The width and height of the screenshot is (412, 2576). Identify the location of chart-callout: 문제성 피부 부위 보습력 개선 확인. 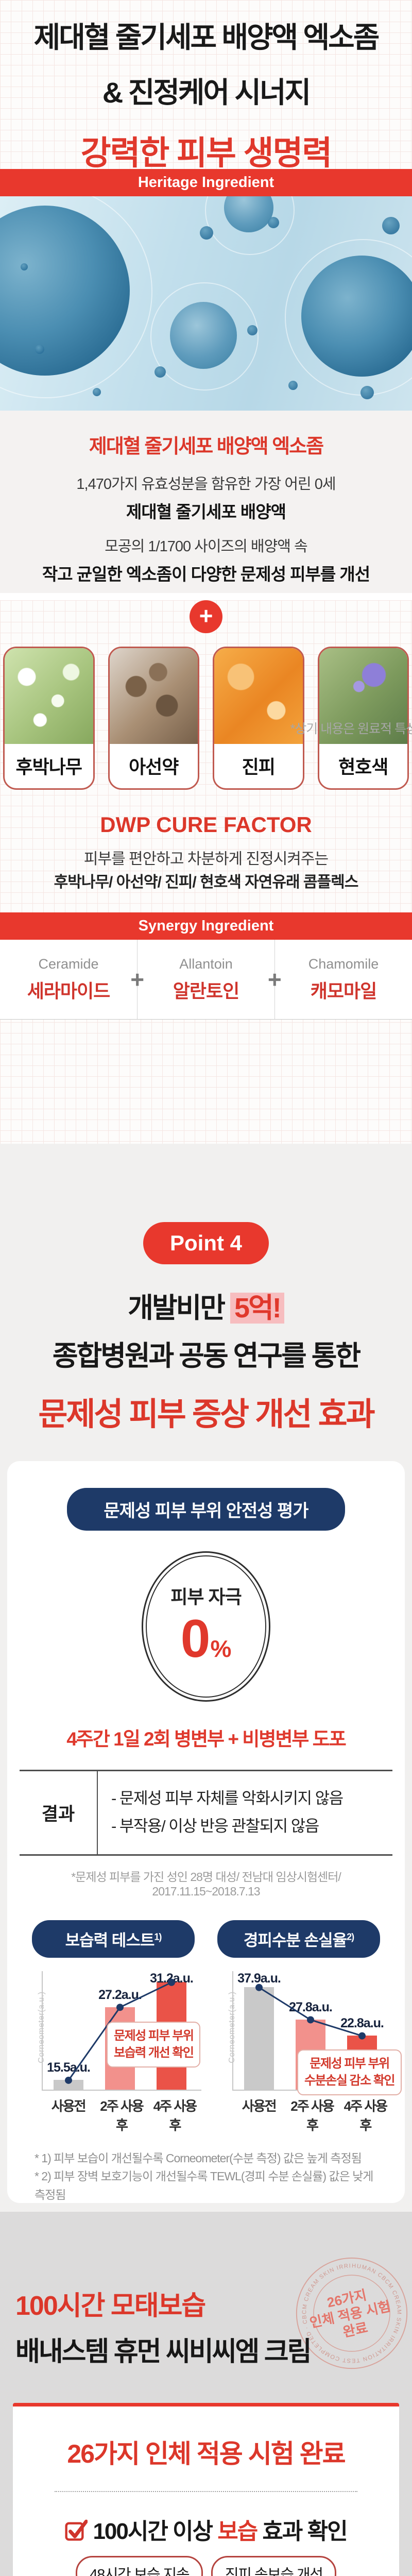
(154, 2044).